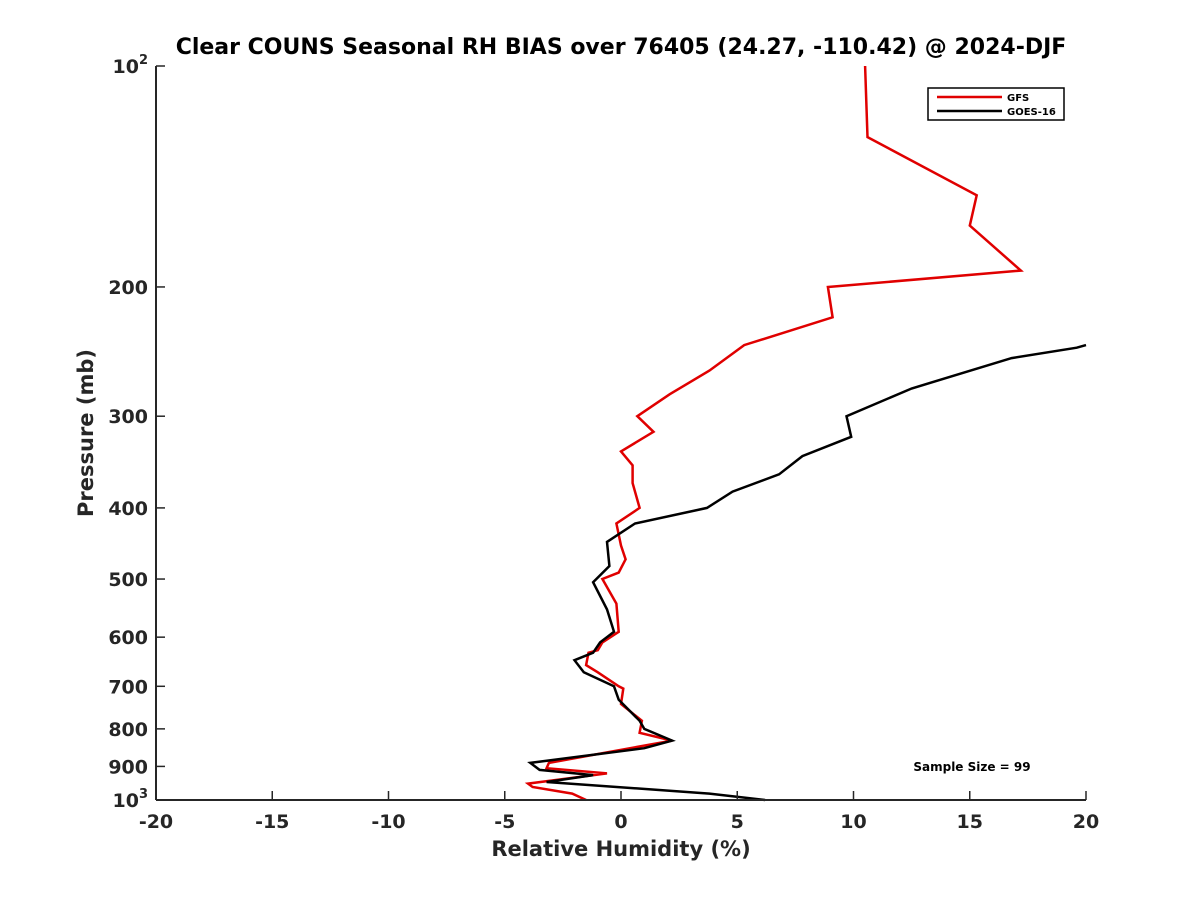 This screenshot has height=900, width=1200. Describe the element at coordinates (388, 822) in the screenshot. I see `x-tick-label: -10` at that location.